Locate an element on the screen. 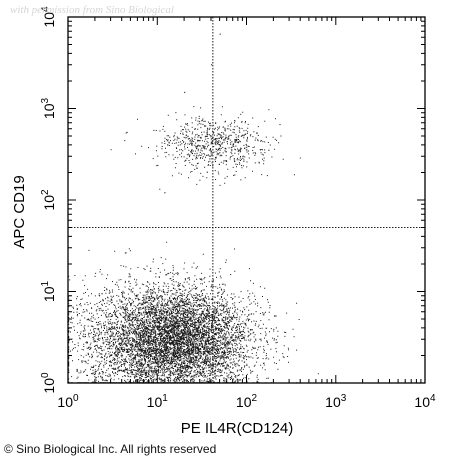  x-axis-label: PE IL4R(CD124) is located at coordinates (237, 428).